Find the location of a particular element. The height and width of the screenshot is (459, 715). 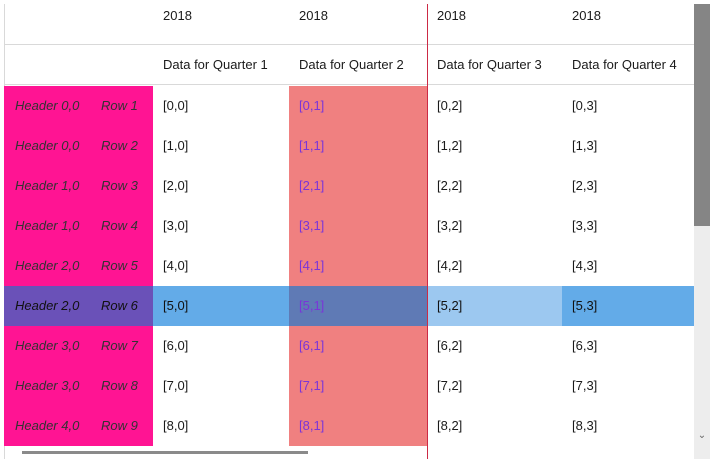

table-cell: [3,3] is located at coordinates (585, 225).